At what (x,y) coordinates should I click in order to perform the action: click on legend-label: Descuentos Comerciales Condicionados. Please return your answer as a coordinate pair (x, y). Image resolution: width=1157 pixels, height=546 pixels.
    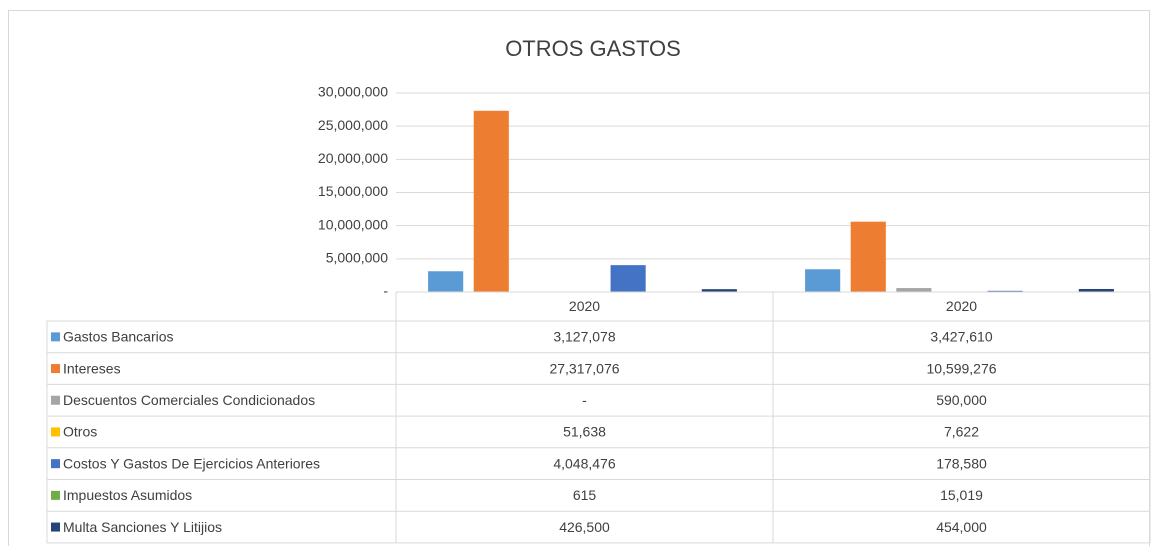
    Looking at the image, I should click on (189, 400).